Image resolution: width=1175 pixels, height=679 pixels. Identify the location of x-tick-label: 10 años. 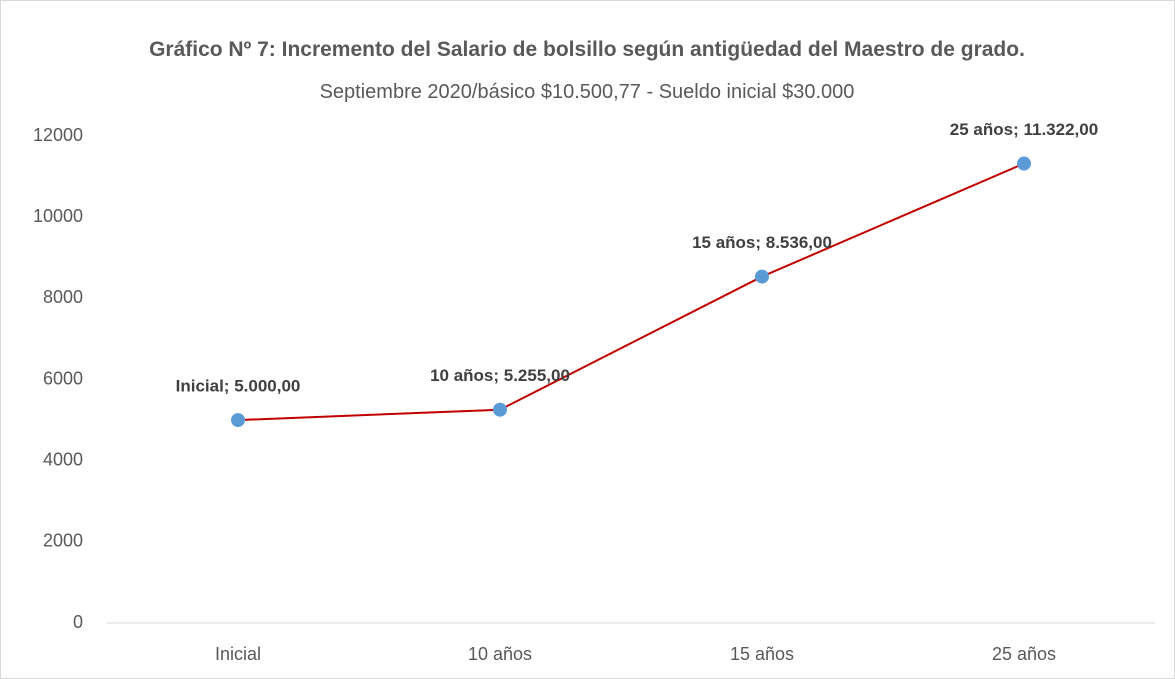
(500, 654).